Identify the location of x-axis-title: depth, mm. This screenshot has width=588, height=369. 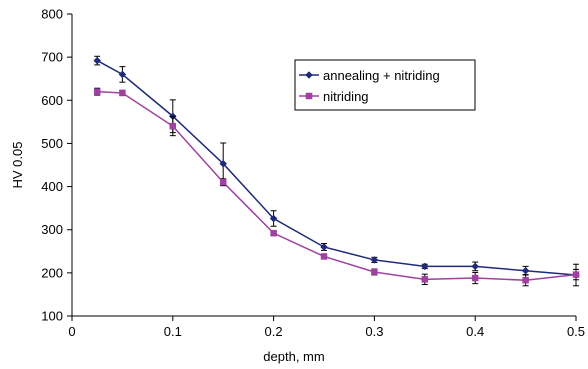
(293, 356).